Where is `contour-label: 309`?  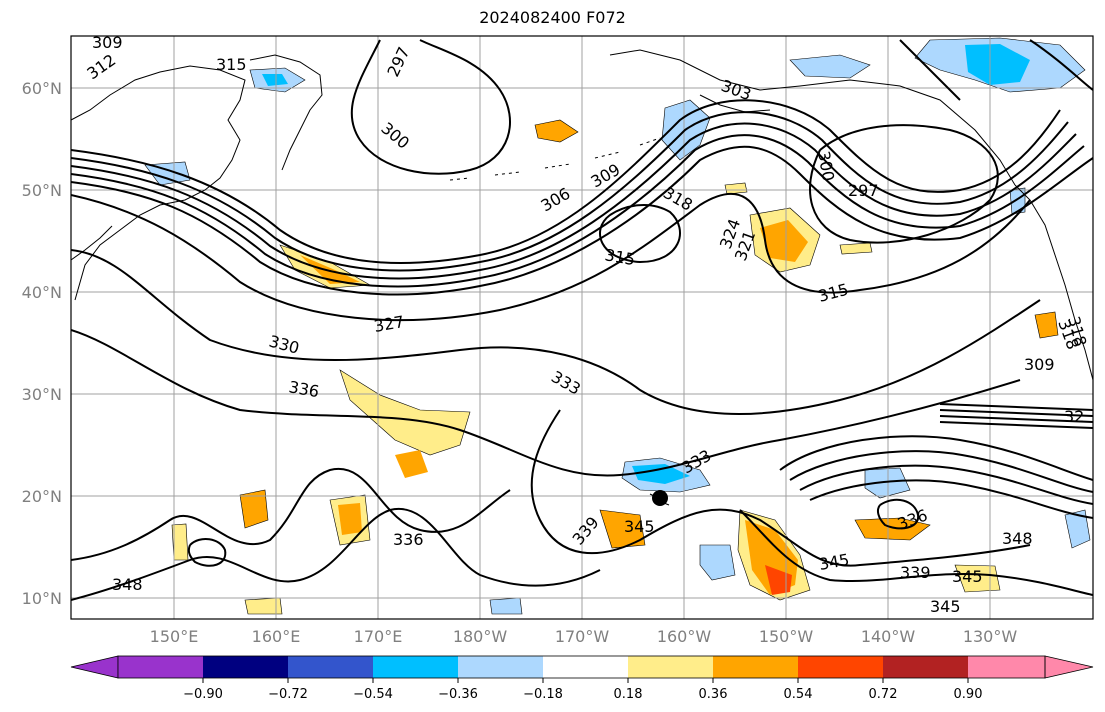 contour-label: 309 is located at coordinates (107, 42).